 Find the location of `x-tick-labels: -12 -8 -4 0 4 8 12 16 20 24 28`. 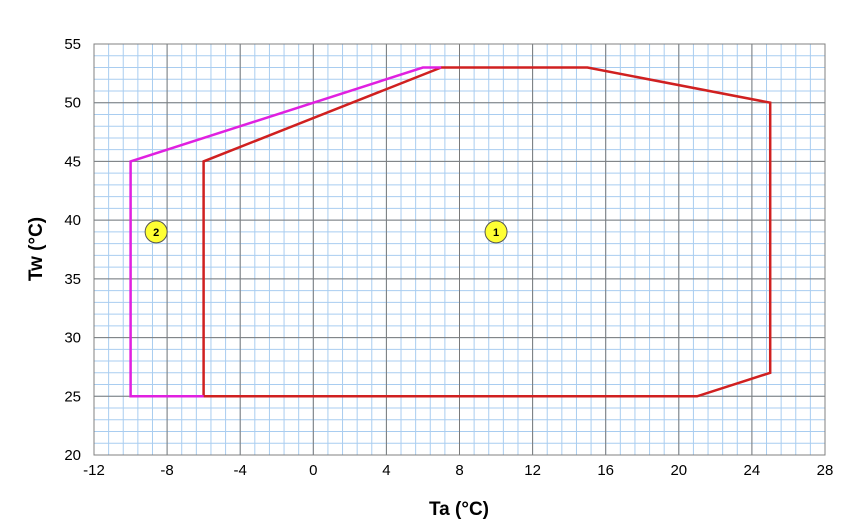

x-tick-labels: -12 -8 -4 0 4 8 12 16 20 24 28 is located at coordinates (458, 470).